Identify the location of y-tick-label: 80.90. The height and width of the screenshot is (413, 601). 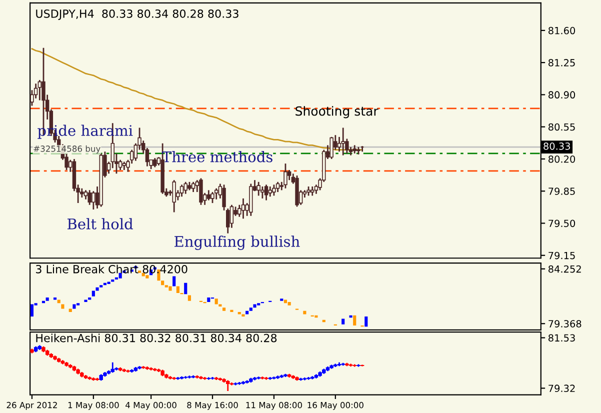
(562, 95).